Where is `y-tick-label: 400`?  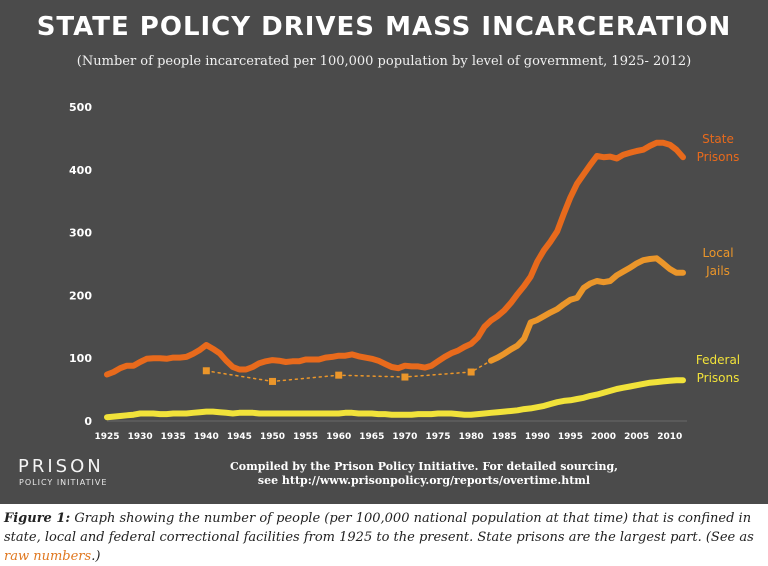 y-tick-label: 400 is located at coordinates (80, 170).